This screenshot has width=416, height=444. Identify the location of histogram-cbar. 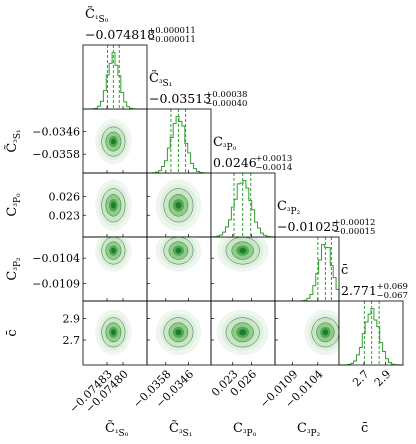
(371, 333).